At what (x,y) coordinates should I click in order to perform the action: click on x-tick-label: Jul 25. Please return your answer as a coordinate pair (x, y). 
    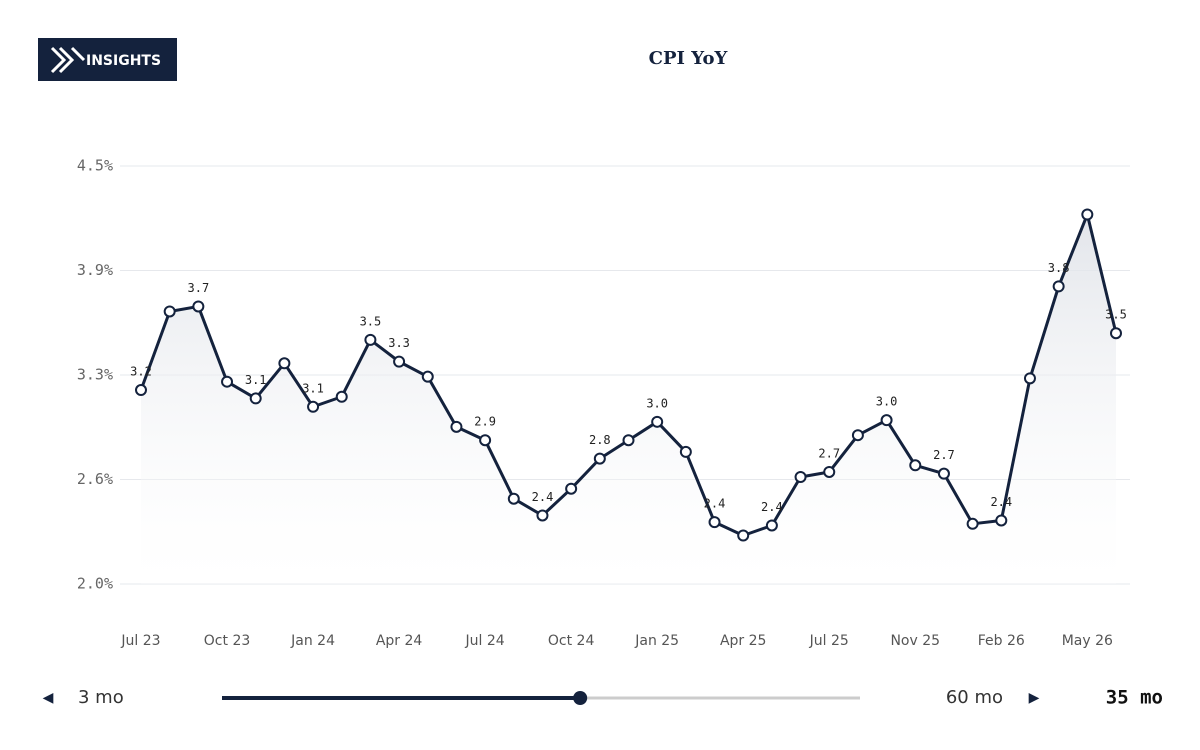
    Looking at the image, I should click on (829, 641).